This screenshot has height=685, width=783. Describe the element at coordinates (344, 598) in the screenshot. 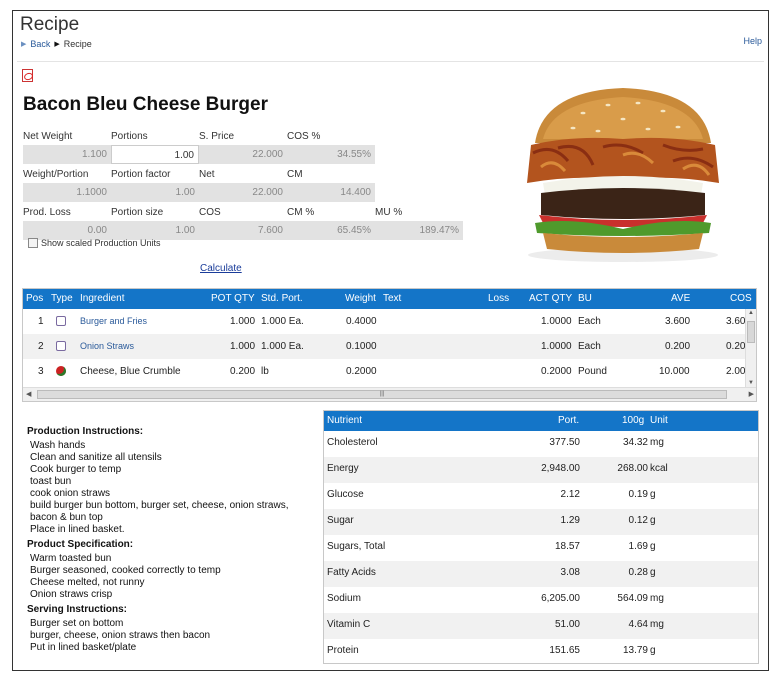

I see `nutrient-name: Sodium` at that location.